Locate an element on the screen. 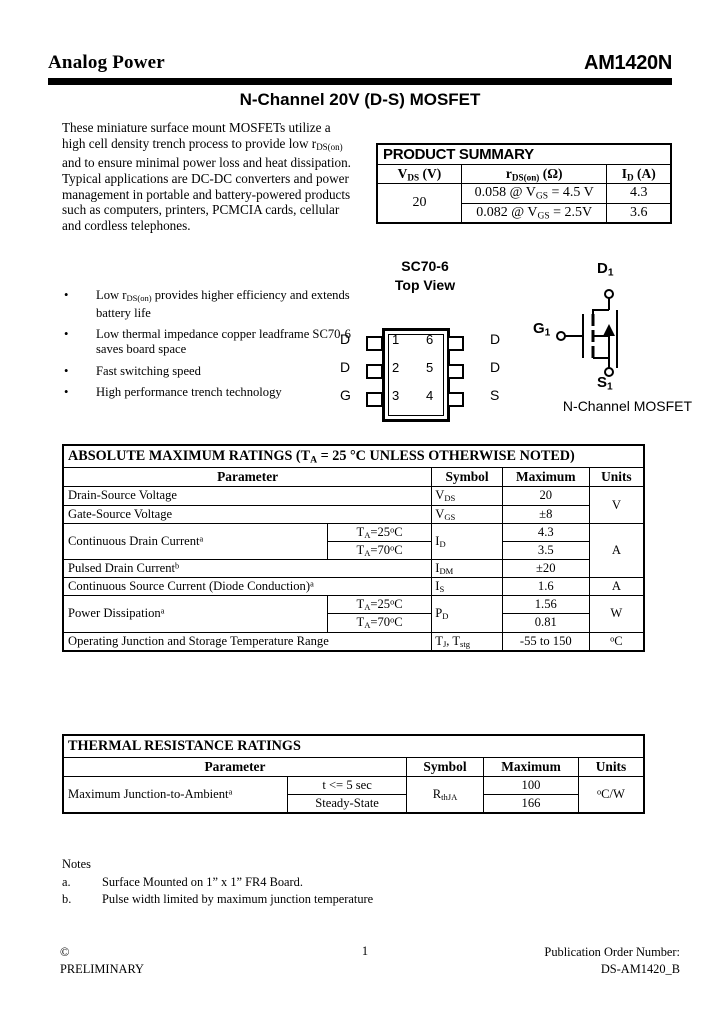  footer-right: Publication Order Number: DS-AM1420_B is located at coordinates (612, 961).